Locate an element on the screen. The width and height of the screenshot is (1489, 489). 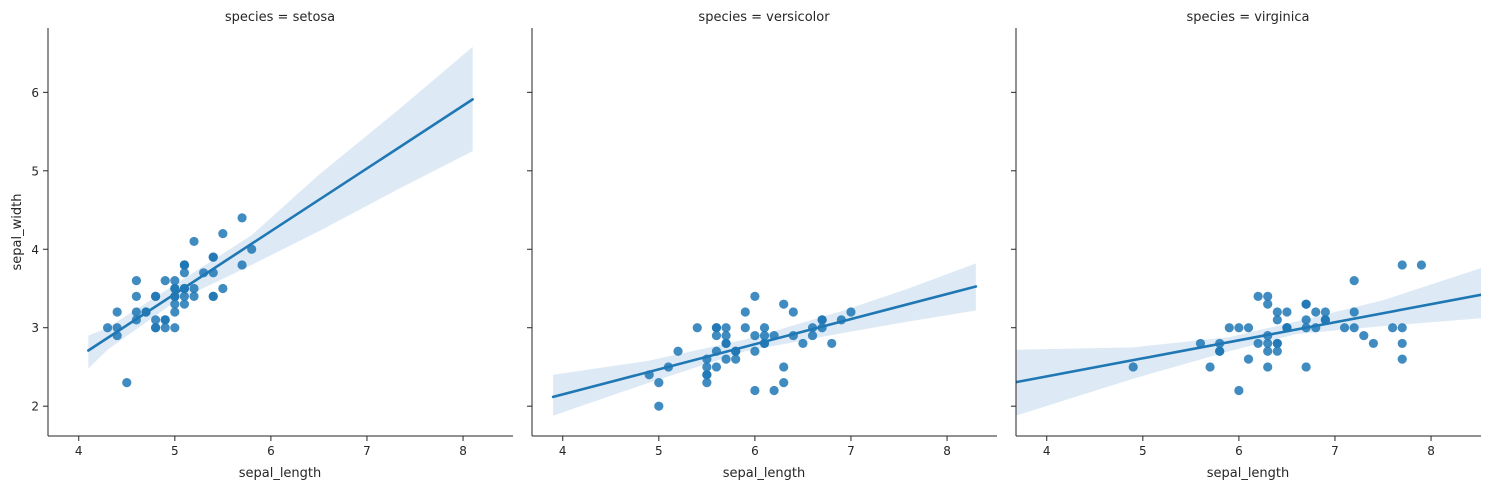
confidence-band is located at coordinates (1248, 342).